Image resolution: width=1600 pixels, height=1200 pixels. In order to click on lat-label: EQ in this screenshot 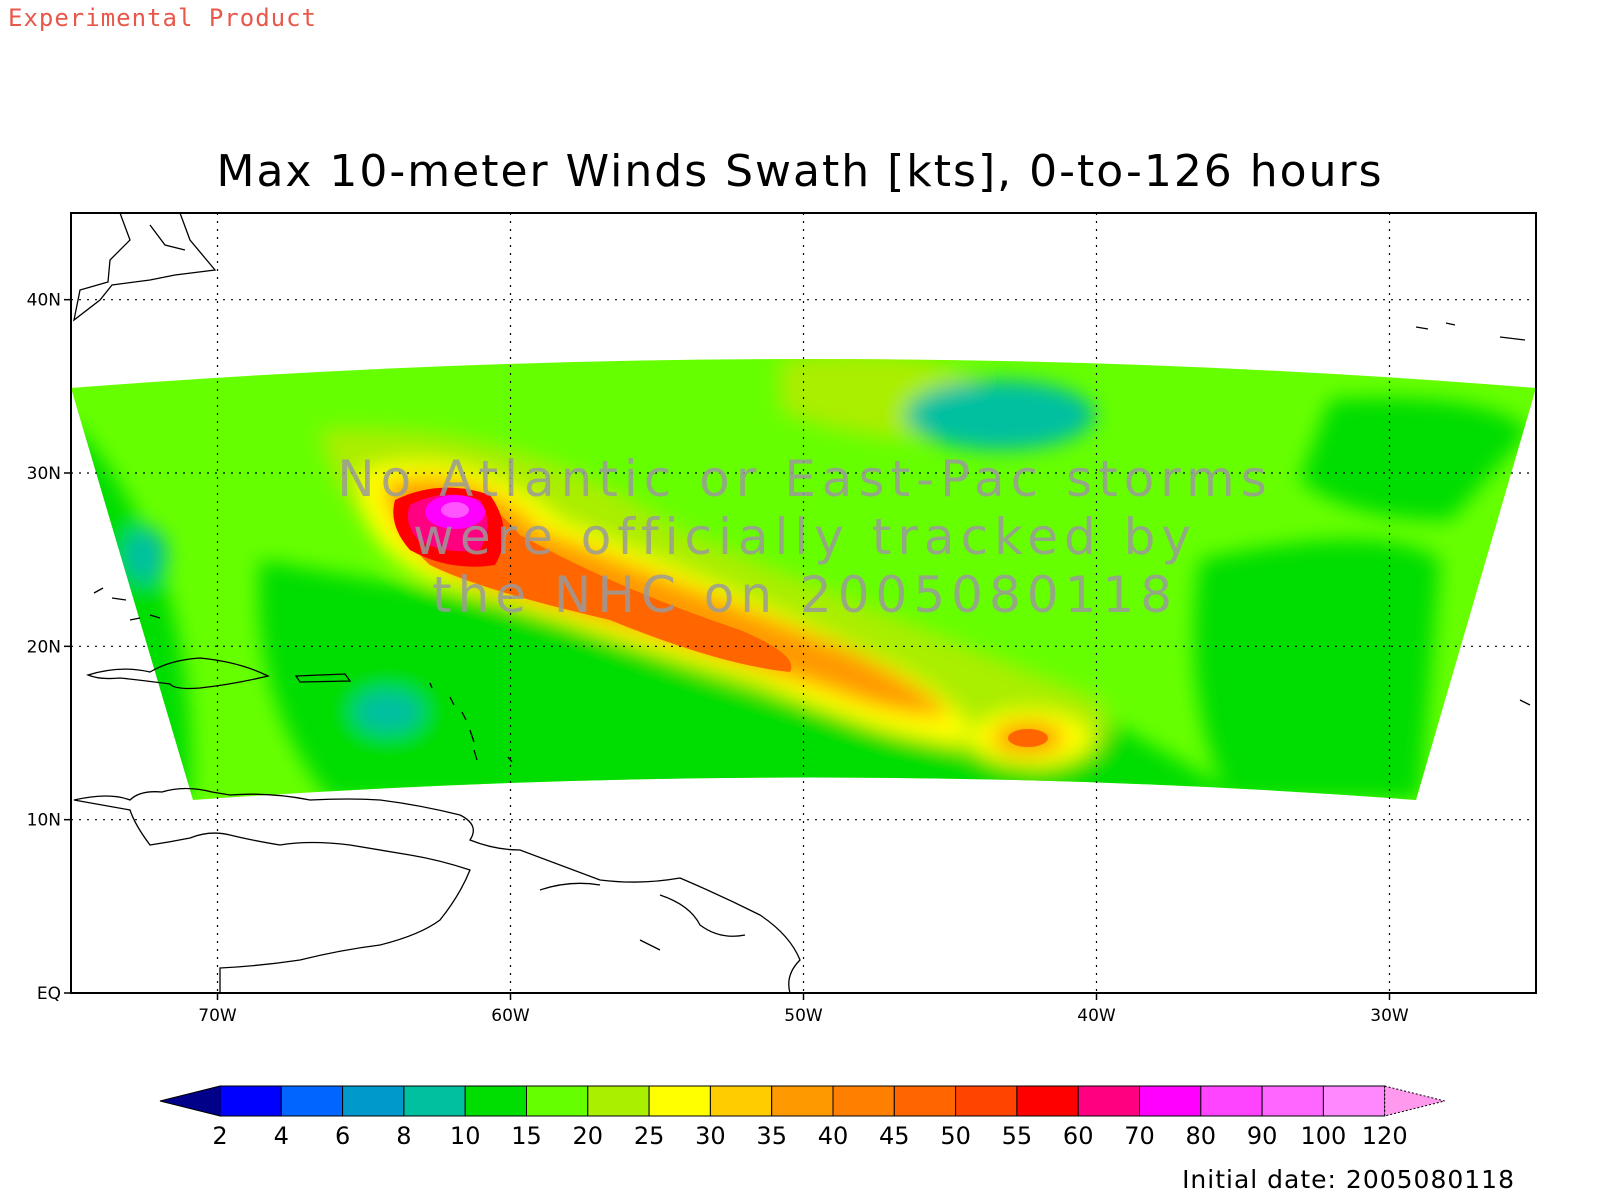, I will do `click(49, 994)`.